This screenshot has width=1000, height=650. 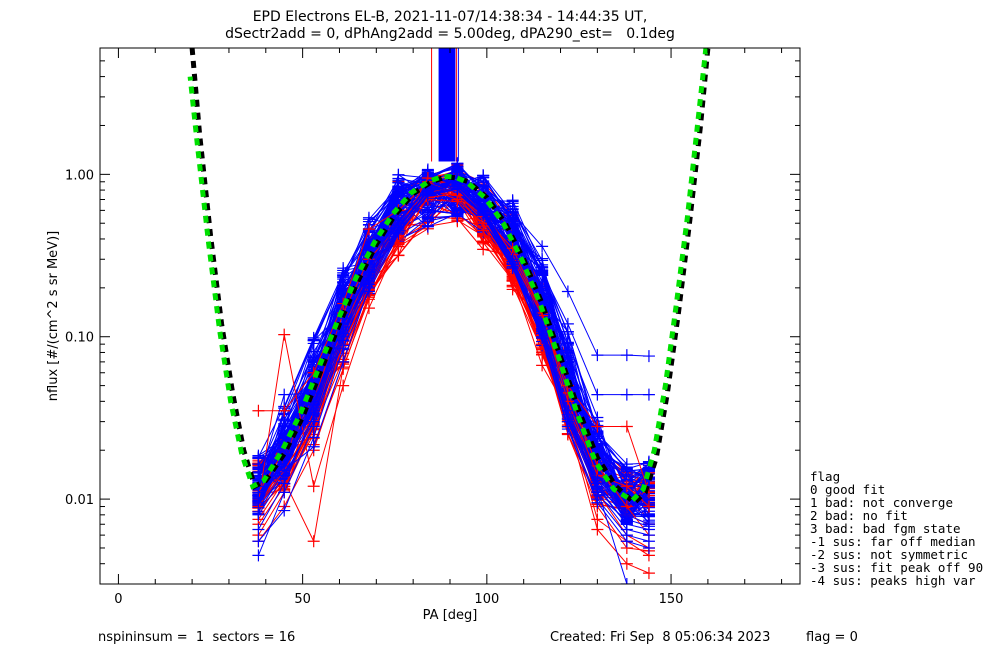 I want to click on legend-title: flag, so click(x=825, y=476).